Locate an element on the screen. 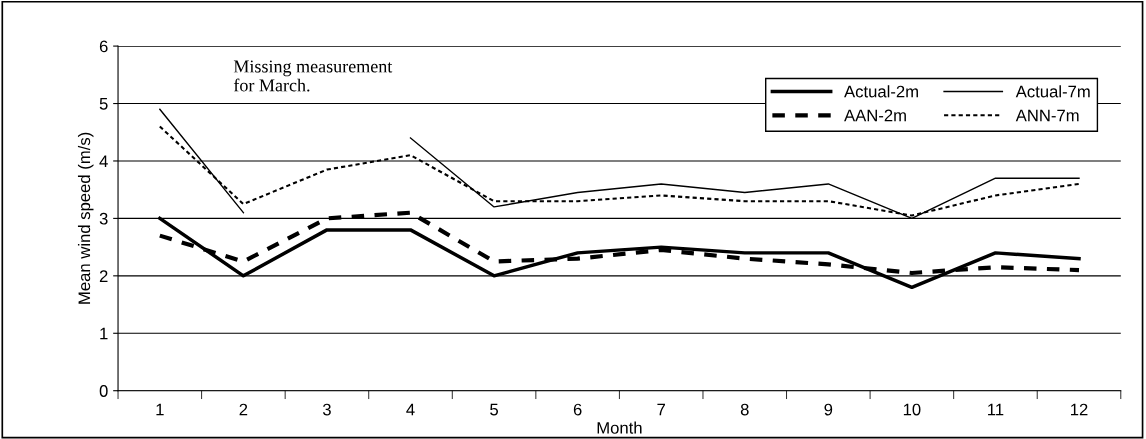  x-tick-label: 3 is located at coordinates (326, 409).